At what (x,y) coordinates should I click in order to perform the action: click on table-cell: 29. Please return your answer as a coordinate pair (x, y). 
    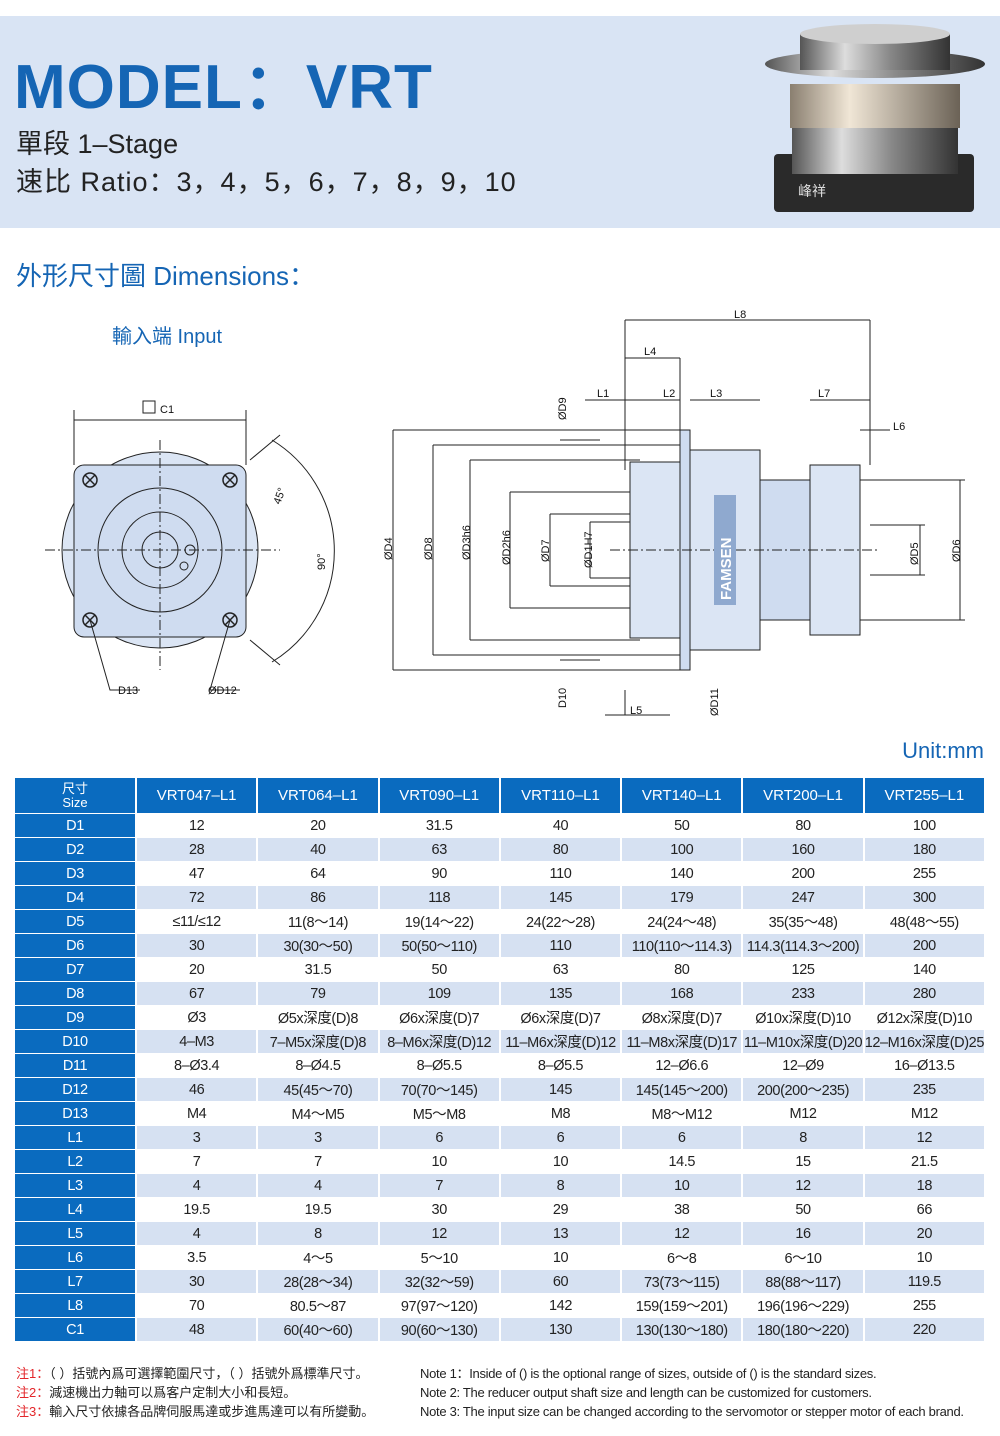
    Looking at the image, I should click on (560, 1209).